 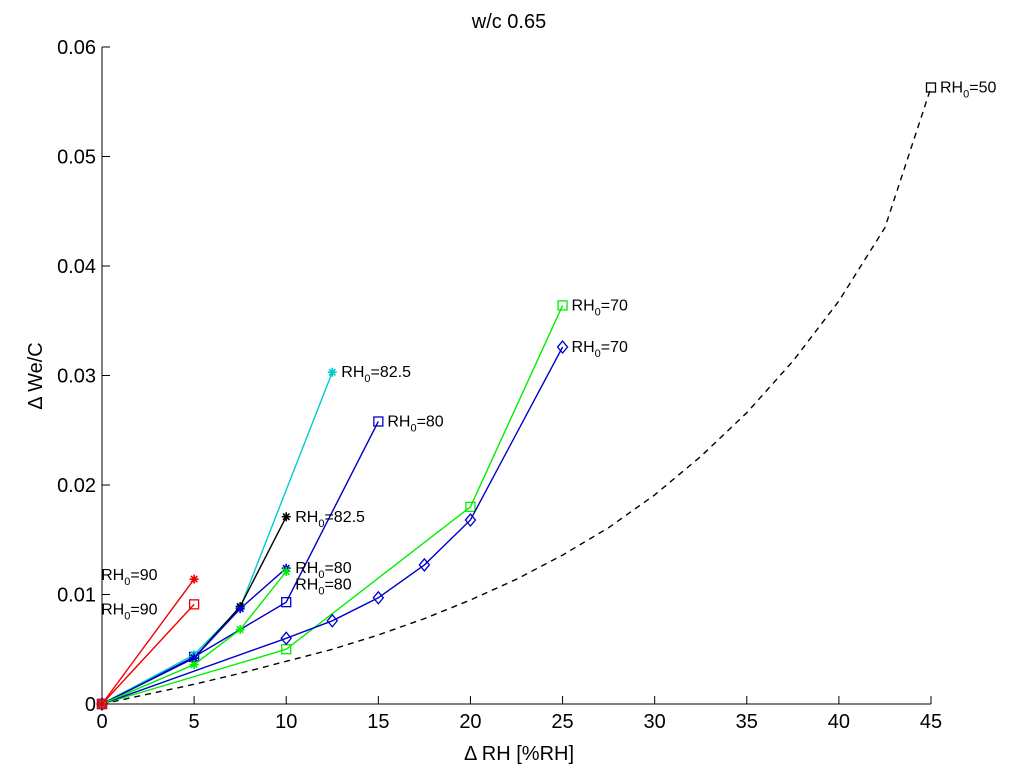 I want to click on x-tick-label: 25, so click(x=562, y=722).